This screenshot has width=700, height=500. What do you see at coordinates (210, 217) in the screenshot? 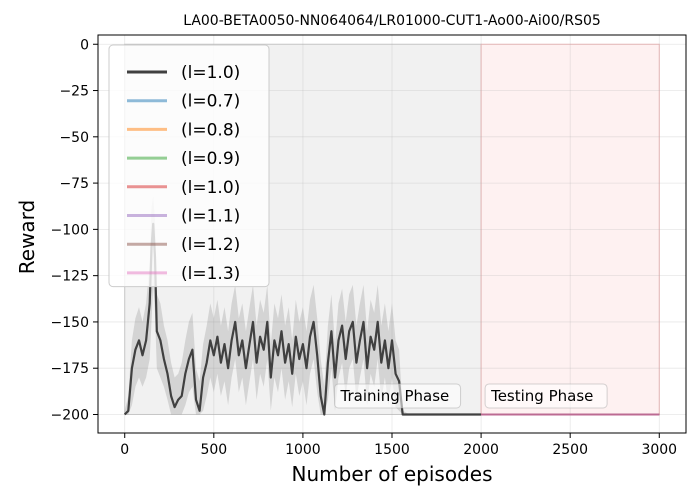
I see `legend-entry: (l=1.1)` at bounding box center [210, 217].